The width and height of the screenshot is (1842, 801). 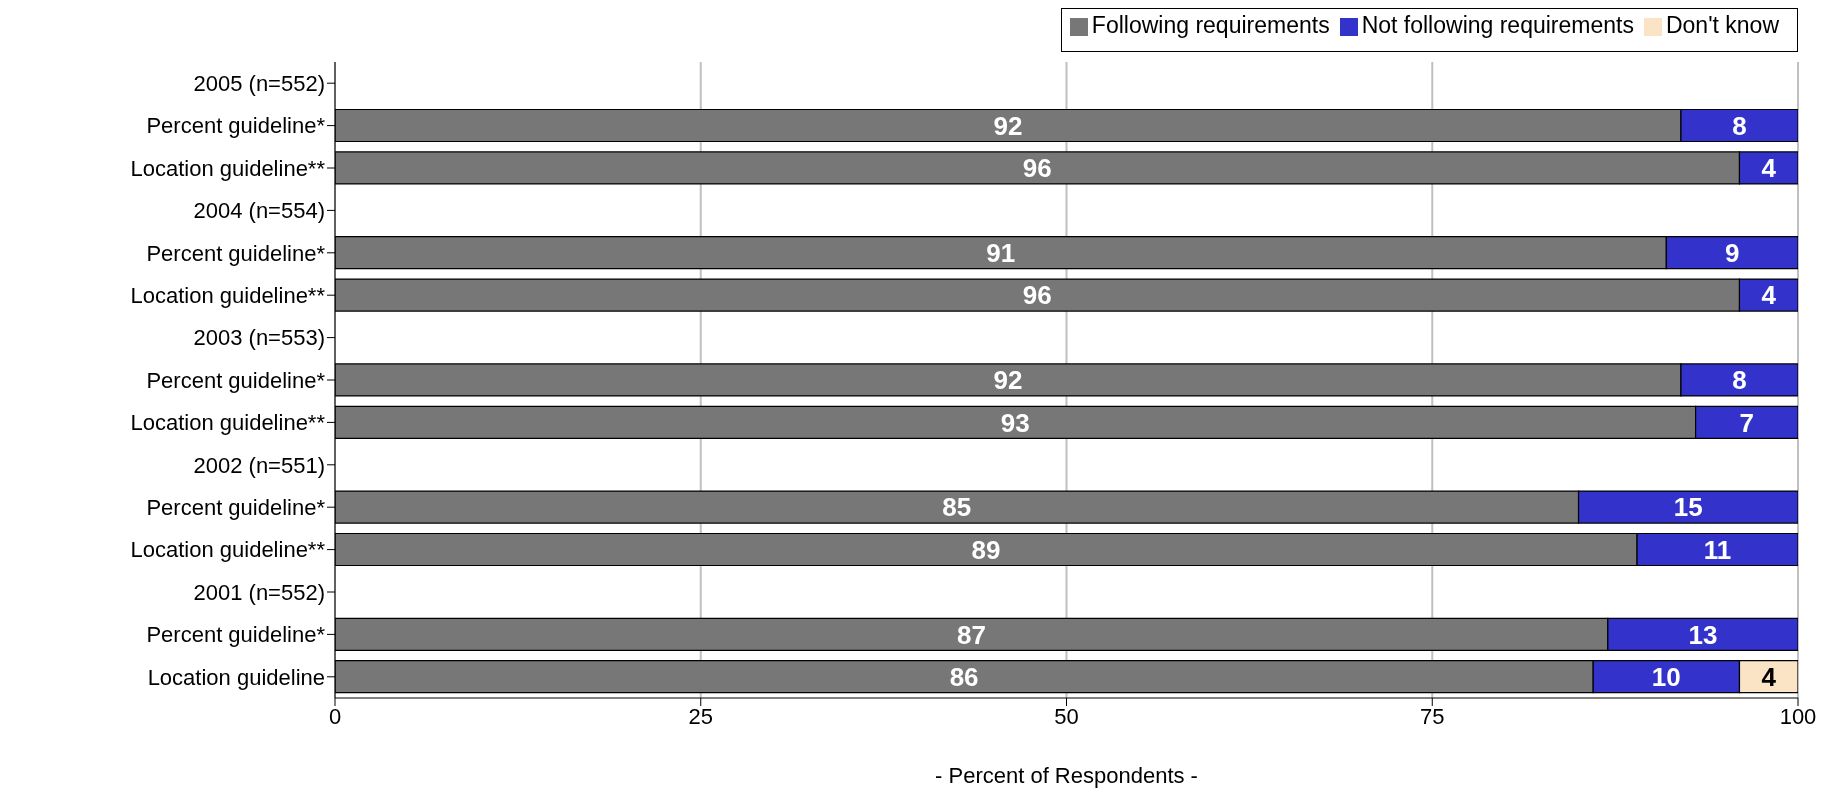 I want to click on x-tick-label: 25, so click(x=700, y=716).